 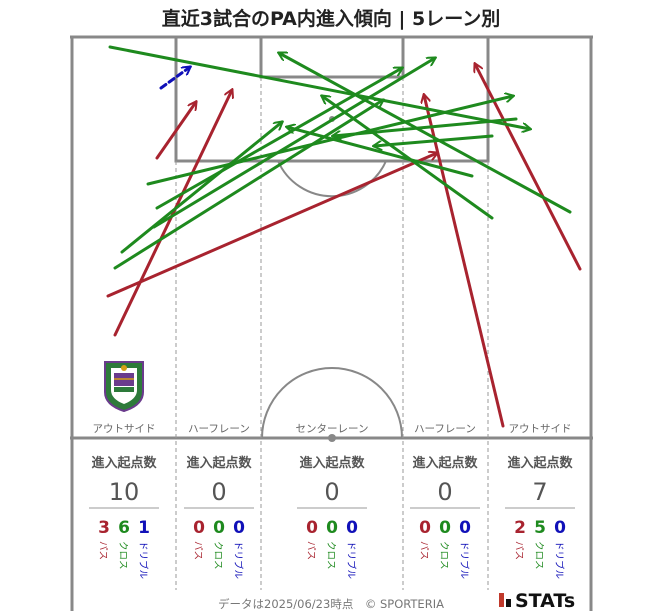 I want to click on lane-stats-half-right: 進入起点数 0 0 0 0 パス クロス ドリブル, so click(x=445, y=517).